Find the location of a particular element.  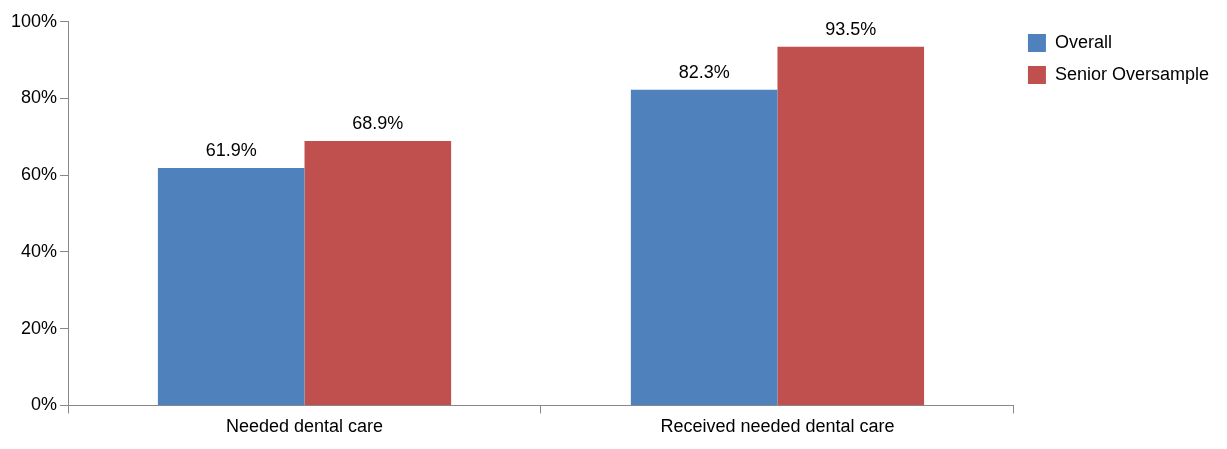

data-label: 68.9% is located at coordinates (378, 123).